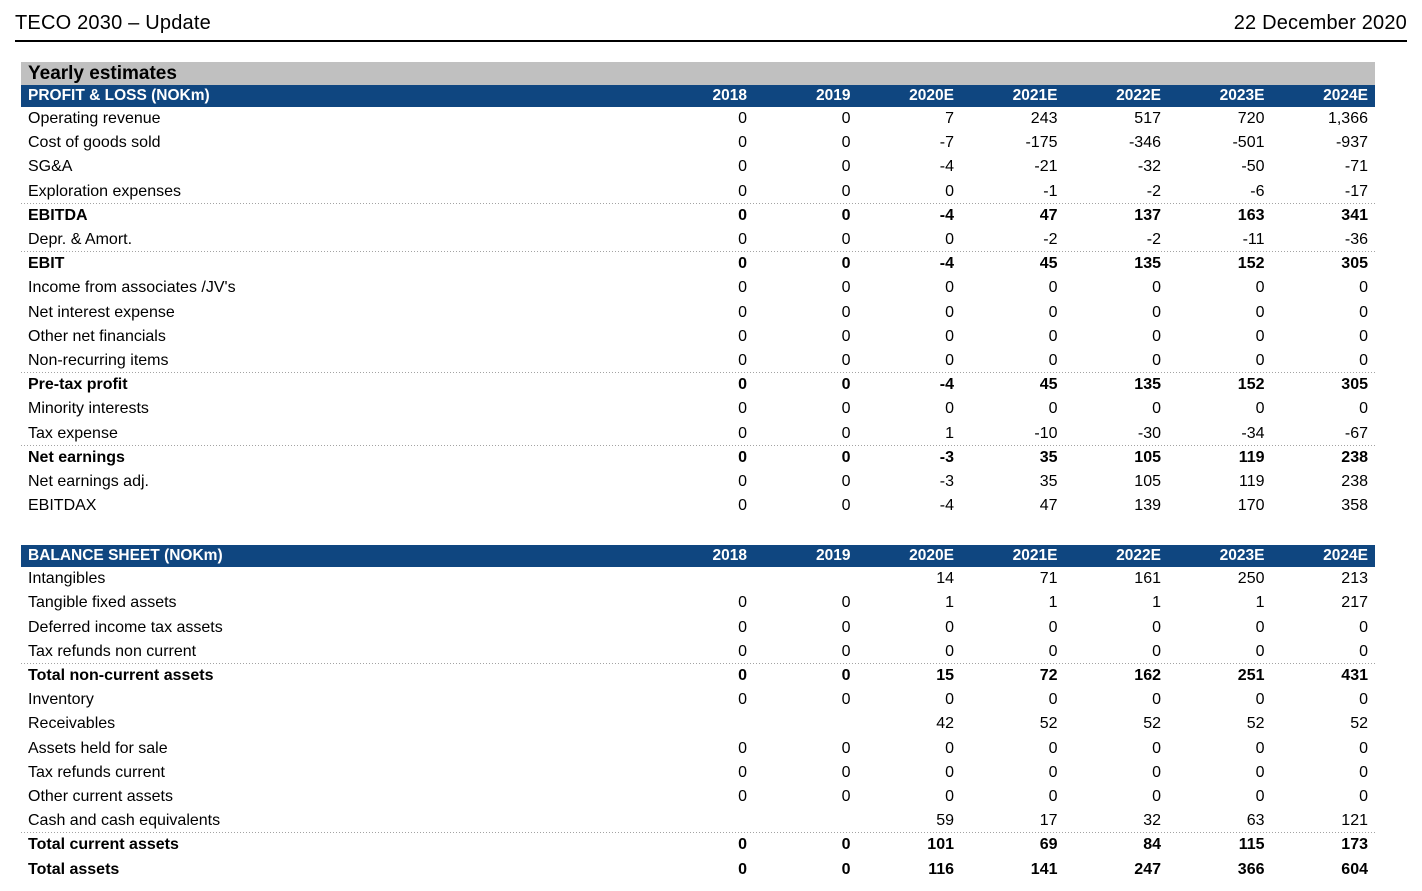 The width and height of the screenshot is (1422, 891). Describe the element at coordinates (698, 821) in the screenshot. I see `table-row: Cash and cash equivalents 59 17 32 63 121` at that location.